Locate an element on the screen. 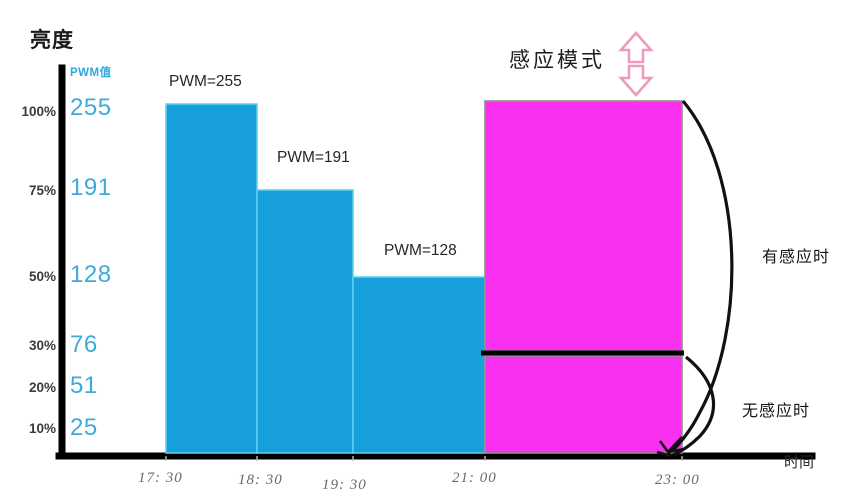 The width and height of the screenshot is (850, 503). bar-label-pwm-191: PWM=191 is located at coordinates (313, 157).